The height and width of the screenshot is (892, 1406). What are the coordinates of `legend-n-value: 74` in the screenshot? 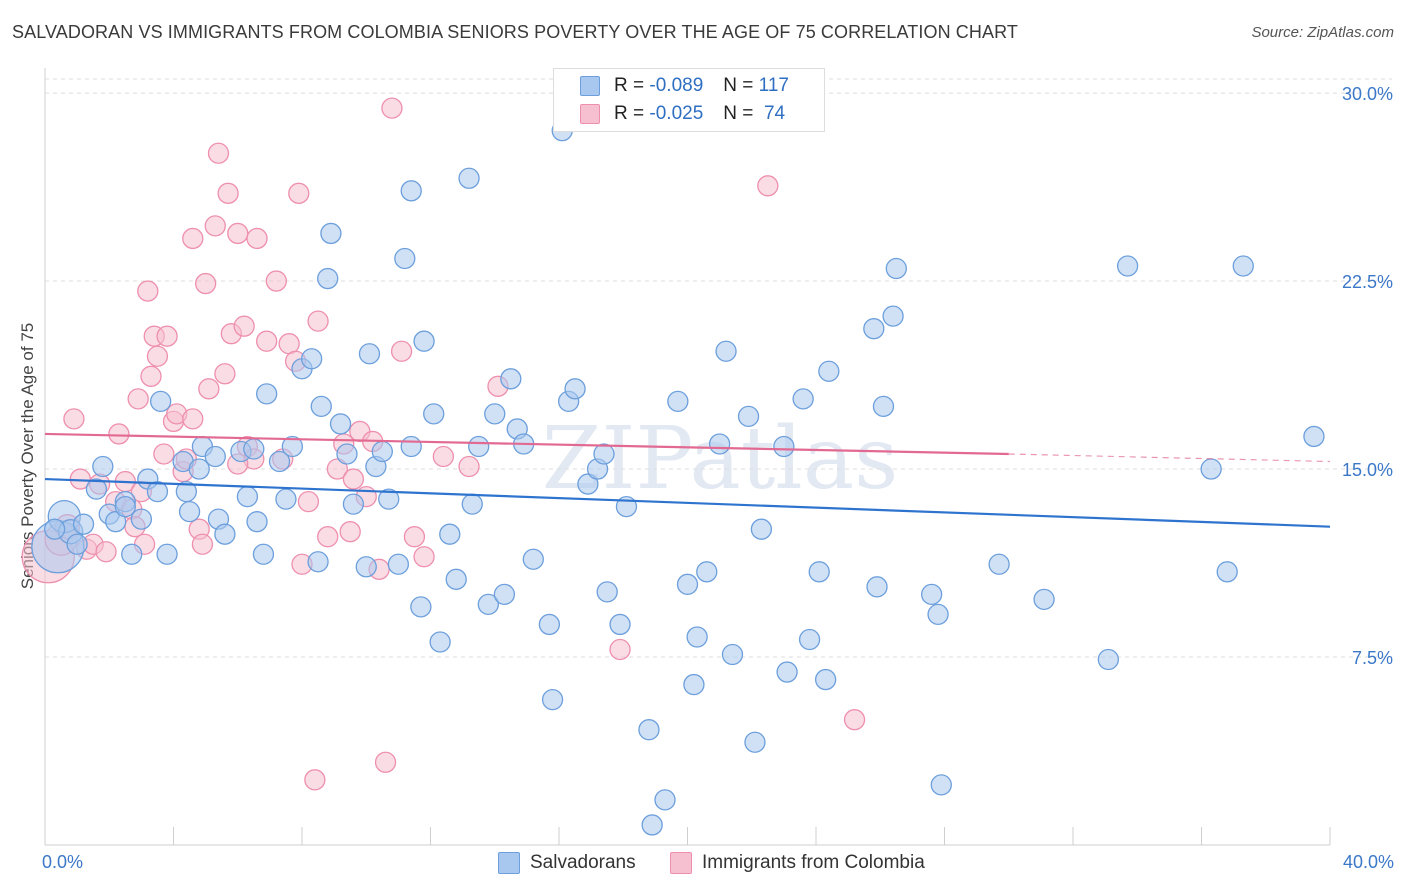 It's located at (774, 113).